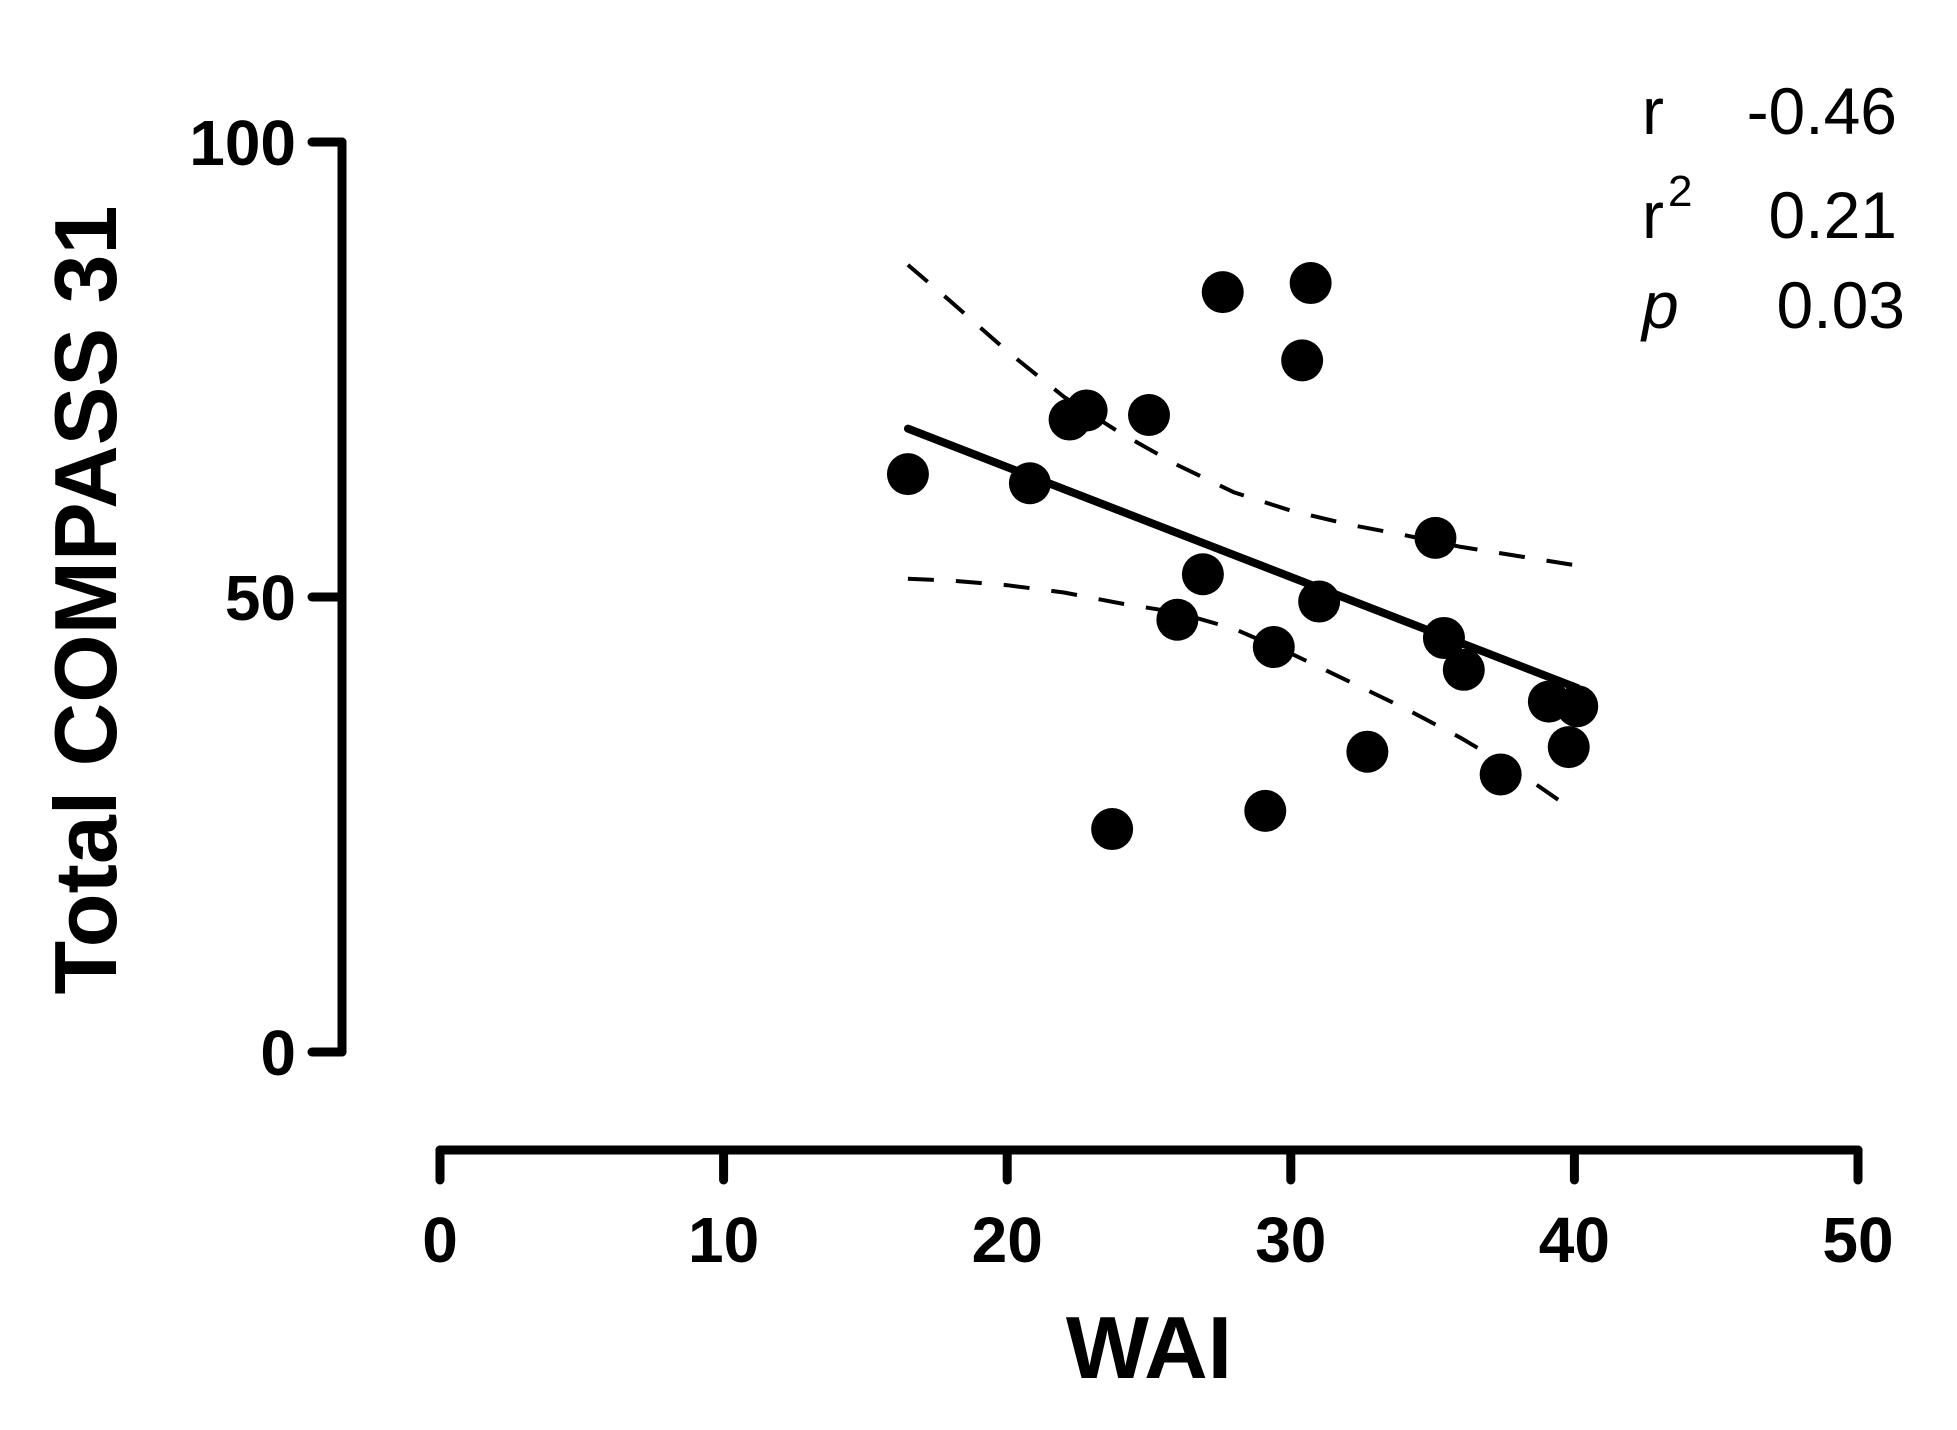 This screenshot has width=1957, height=1430. Describe the element at coordinates (1290, 1240) in the screenshot. I see `x-tick-label-30: 30` at that location.